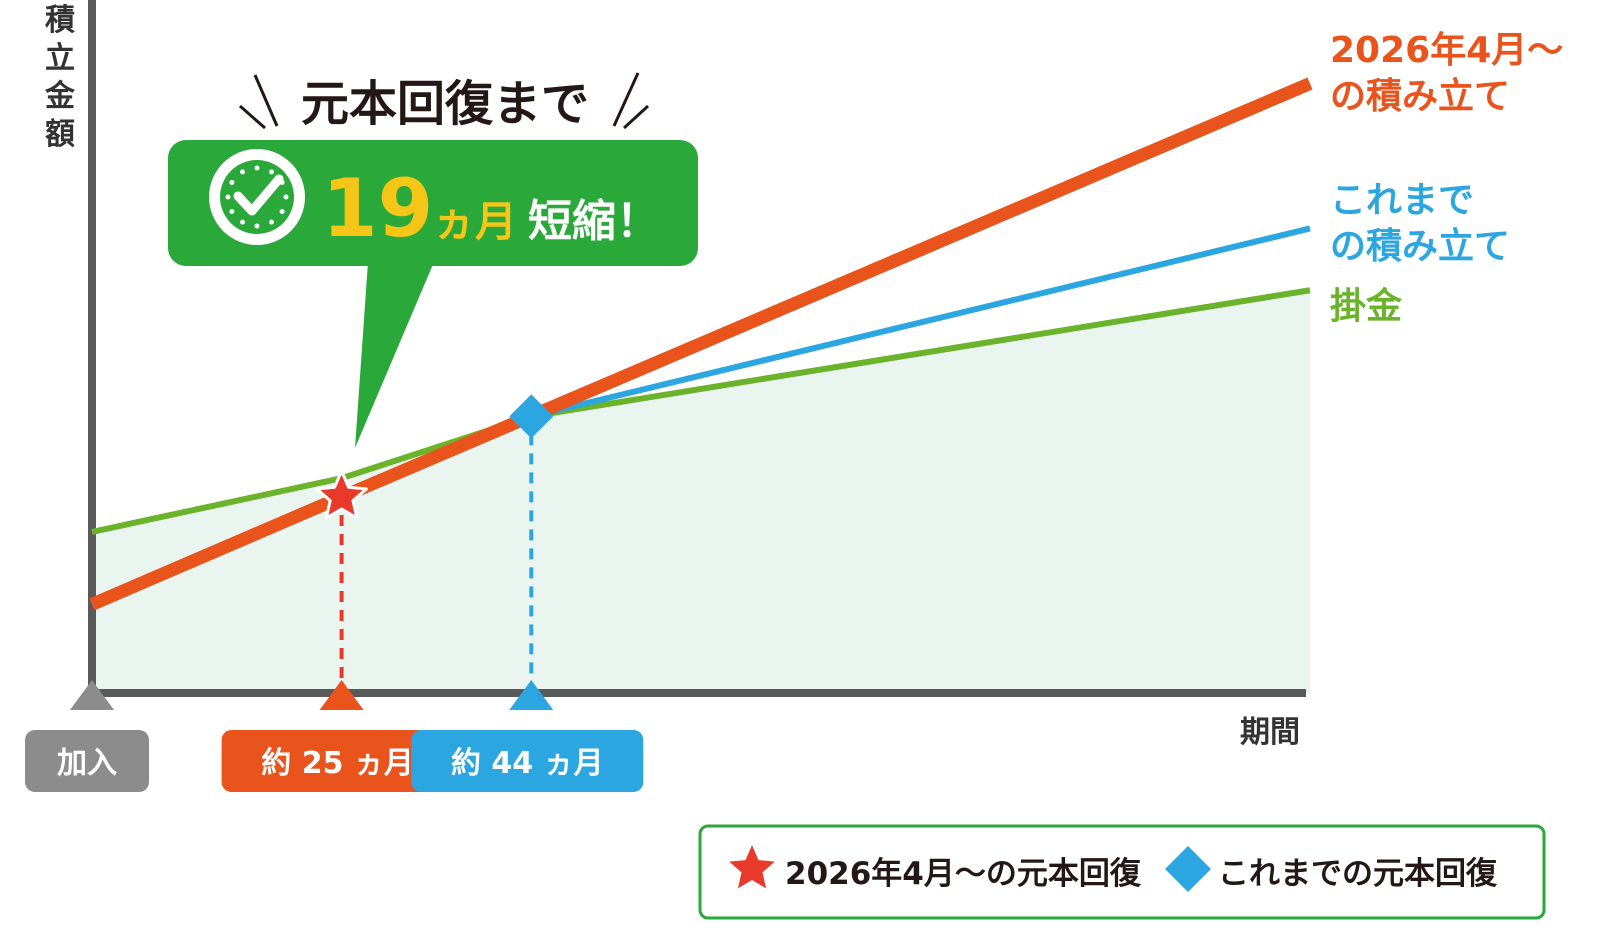 This screenshot has width=1600, height=940. I want to click on recovery-point-star, so click(341, 494).